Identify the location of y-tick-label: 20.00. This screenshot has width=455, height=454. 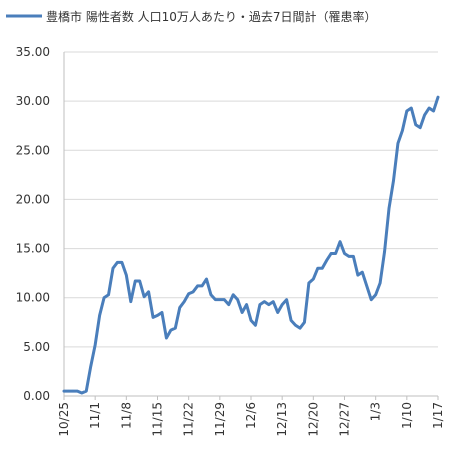
(33, 199).